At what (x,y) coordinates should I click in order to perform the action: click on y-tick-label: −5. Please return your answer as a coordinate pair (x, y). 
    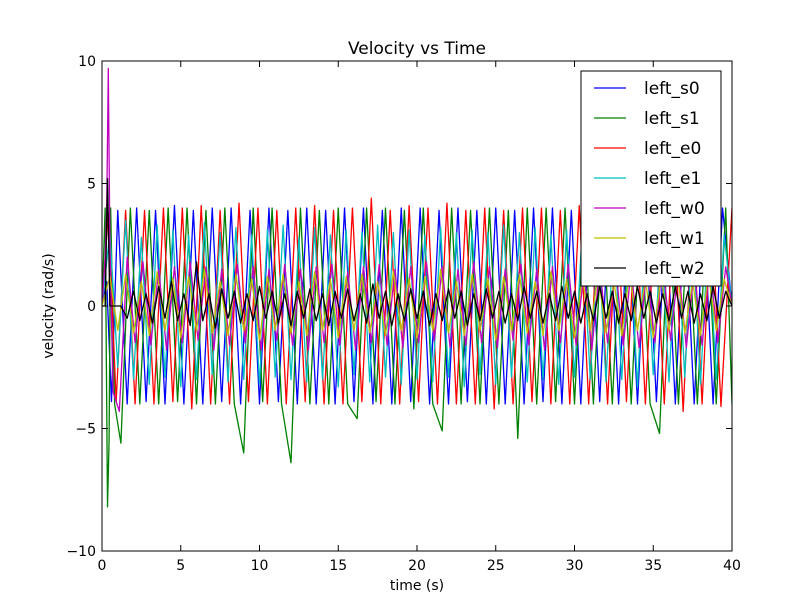
    Looking at the image, I should click on (85, 430).